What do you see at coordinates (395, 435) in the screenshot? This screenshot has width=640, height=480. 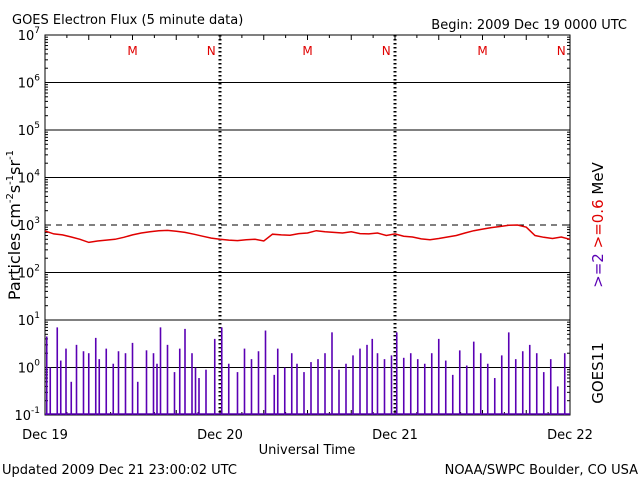 I see `x-tick-label: Dec 21` at bounding box center [395, 435].